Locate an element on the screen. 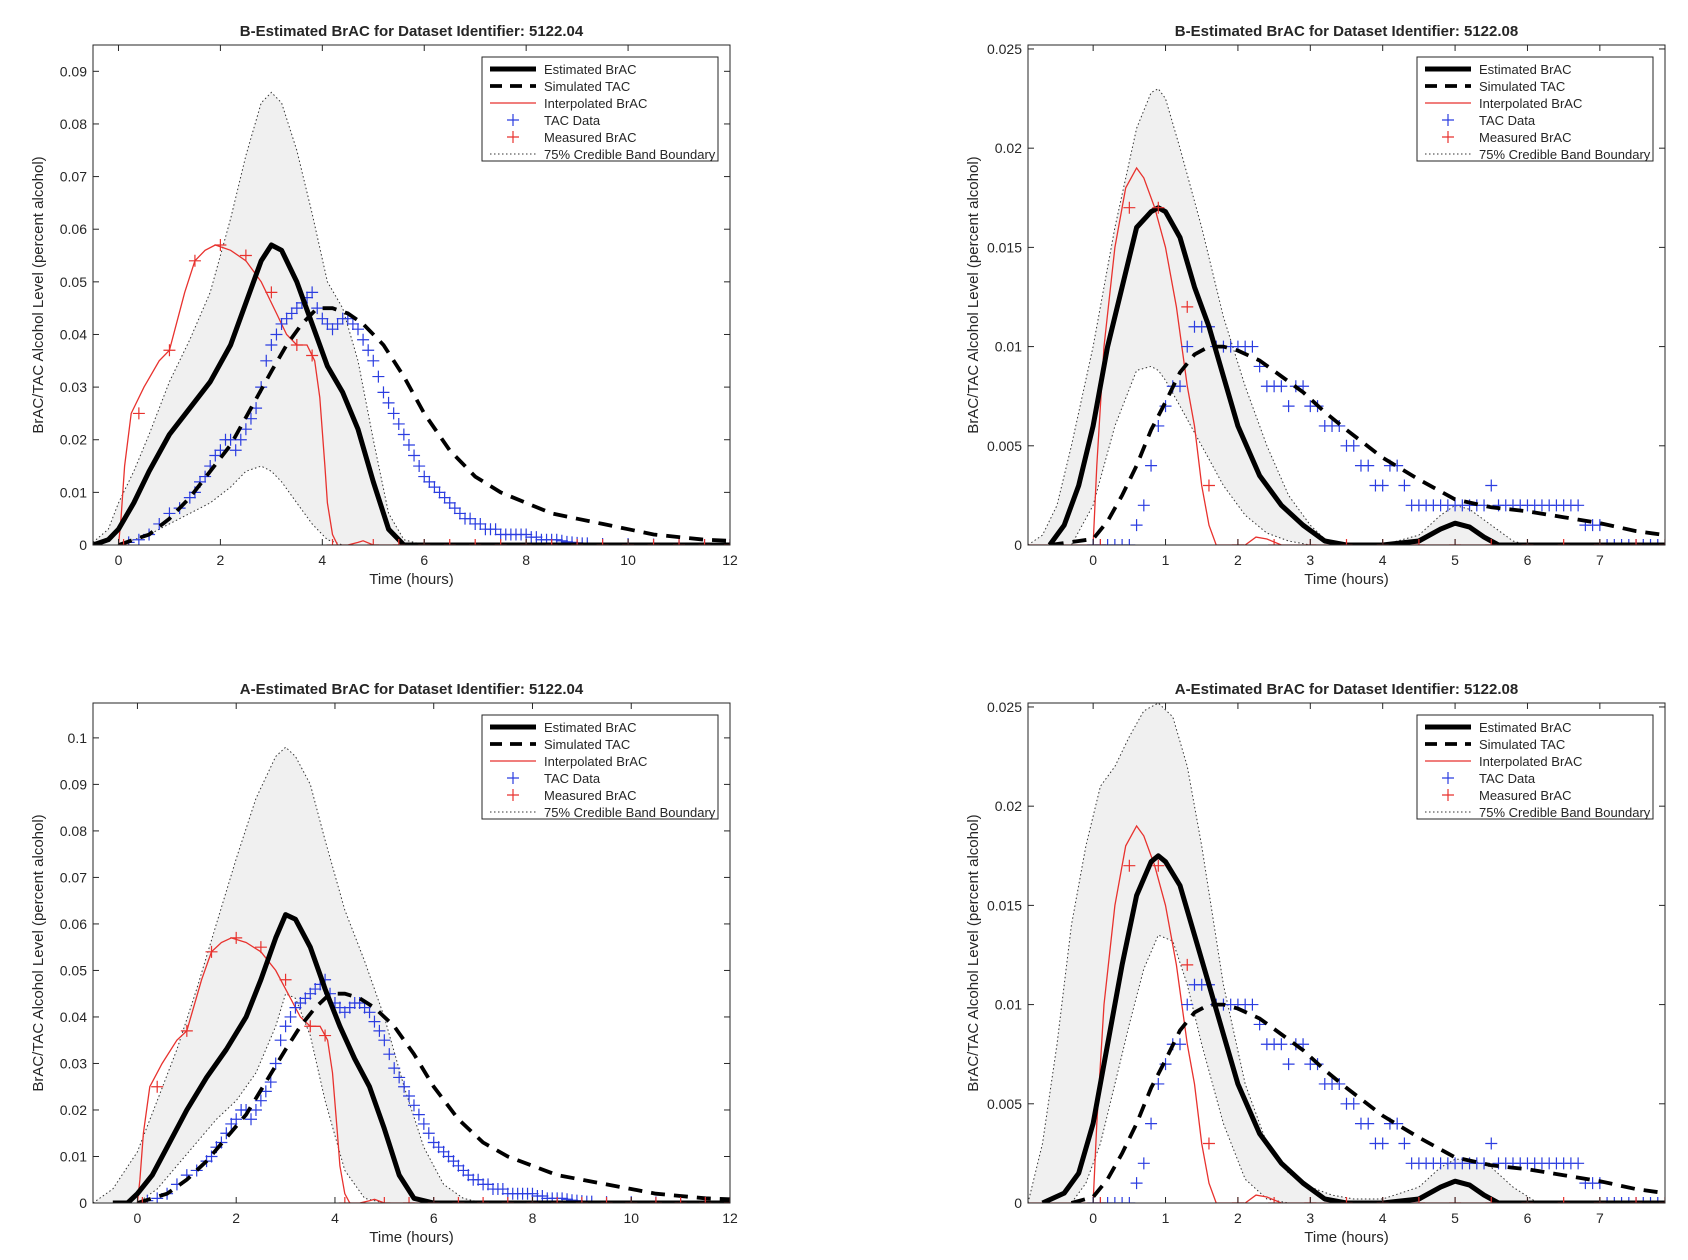 This screenshot has height=1260, width=1688. interpolated-brac-line is located at coordinates (433, 1070).